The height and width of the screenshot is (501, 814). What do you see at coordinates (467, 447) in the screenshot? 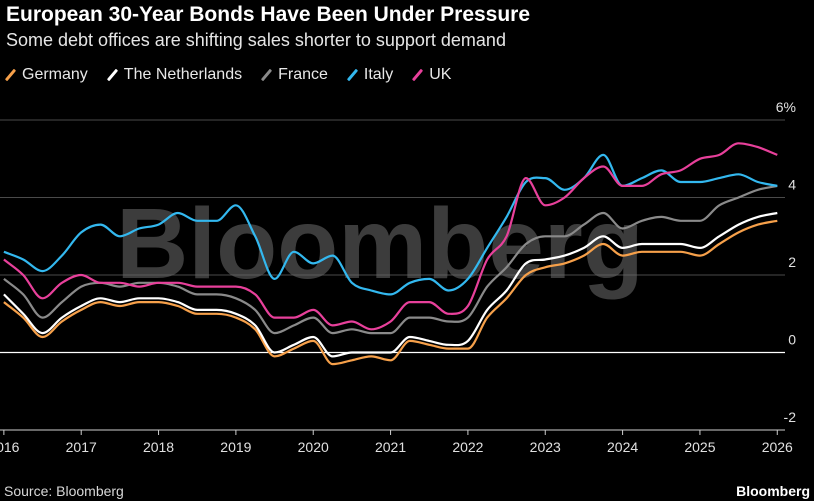
I see `x-tick-label: 2022` at bounding box center [467, 447].